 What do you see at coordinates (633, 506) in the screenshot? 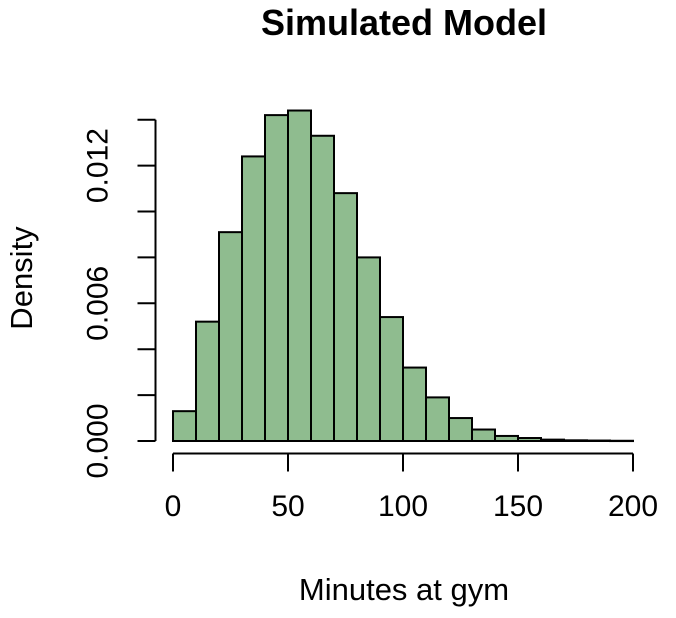
I see `x-tick-label: 200` at bounding box center [633, 506].